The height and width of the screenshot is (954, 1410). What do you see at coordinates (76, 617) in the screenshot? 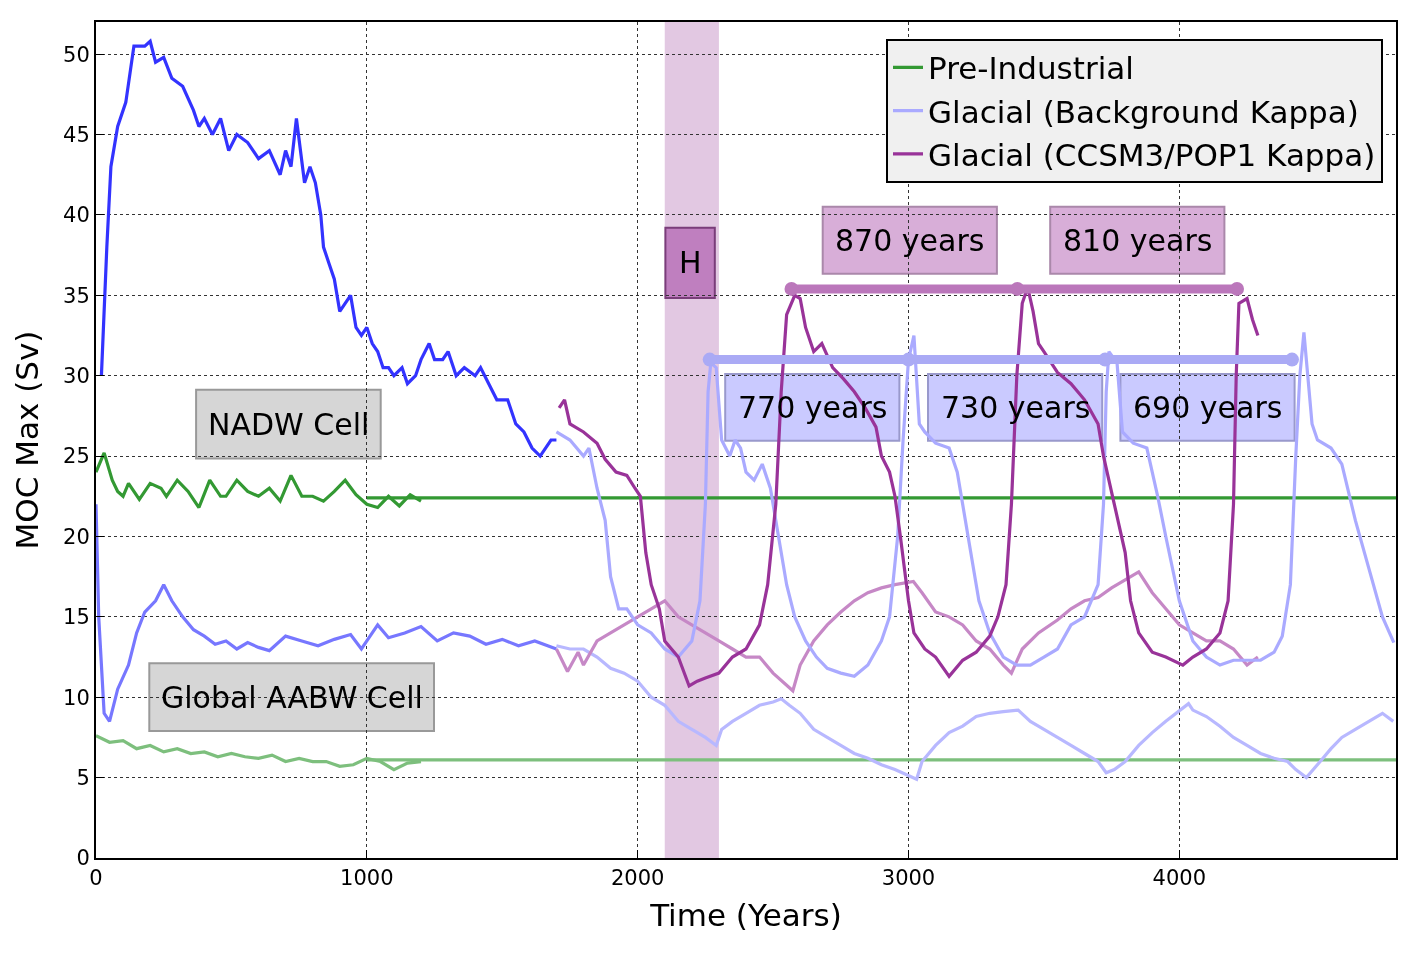
I see `y-tick-label: 15` at bounding box center [76, 617].